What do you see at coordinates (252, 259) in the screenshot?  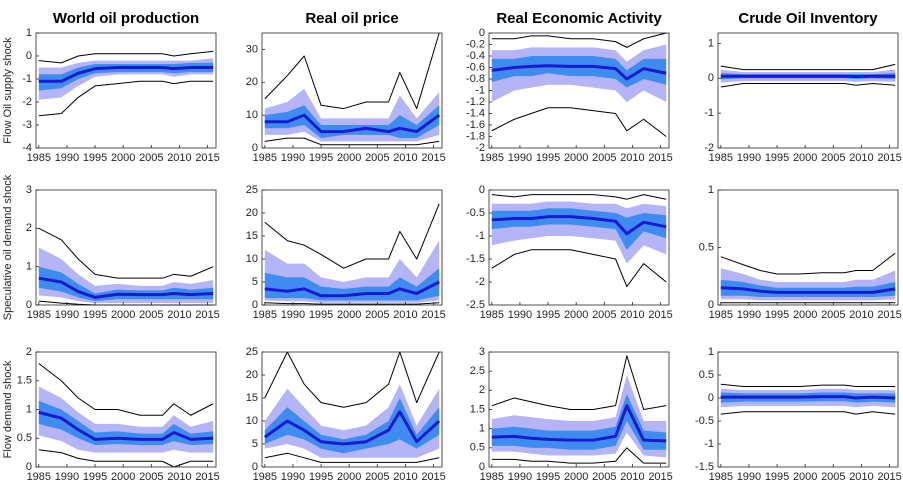 I see `y-tick-label: 10` at bounding box center [252, 259].